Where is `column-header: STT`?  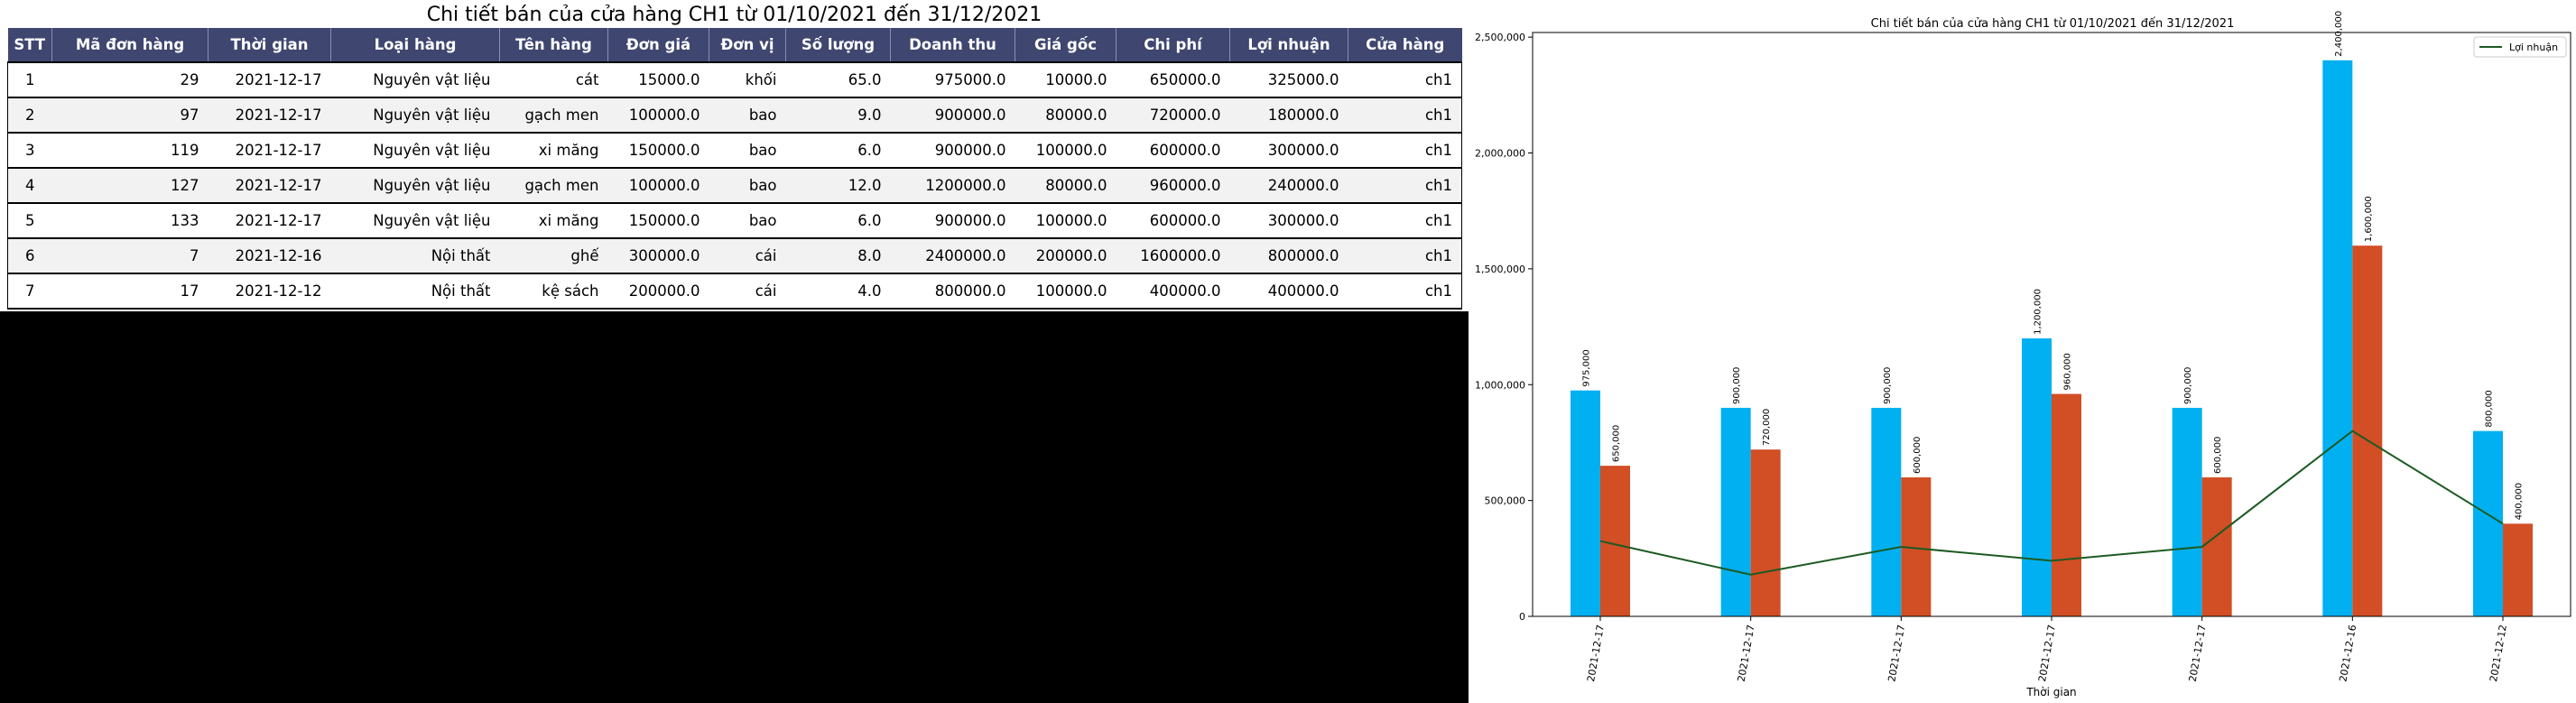
column-header: STT is located at coordinates (30, 45).